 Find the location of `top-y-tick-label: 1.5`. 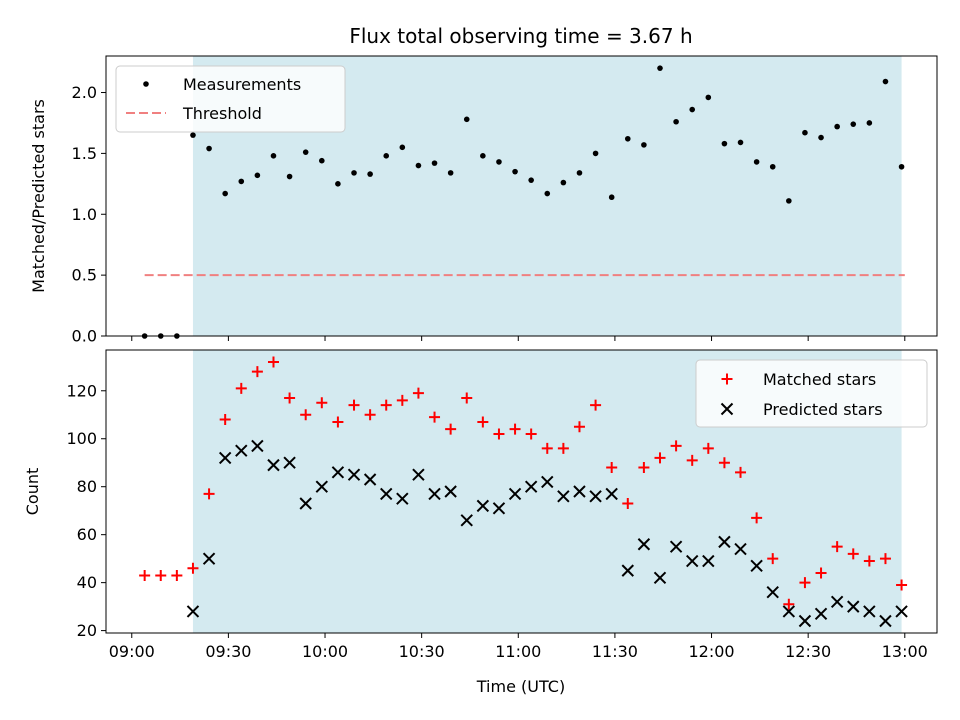

top-y-tick-label: 1.5 is located at coordinates (84, 153).